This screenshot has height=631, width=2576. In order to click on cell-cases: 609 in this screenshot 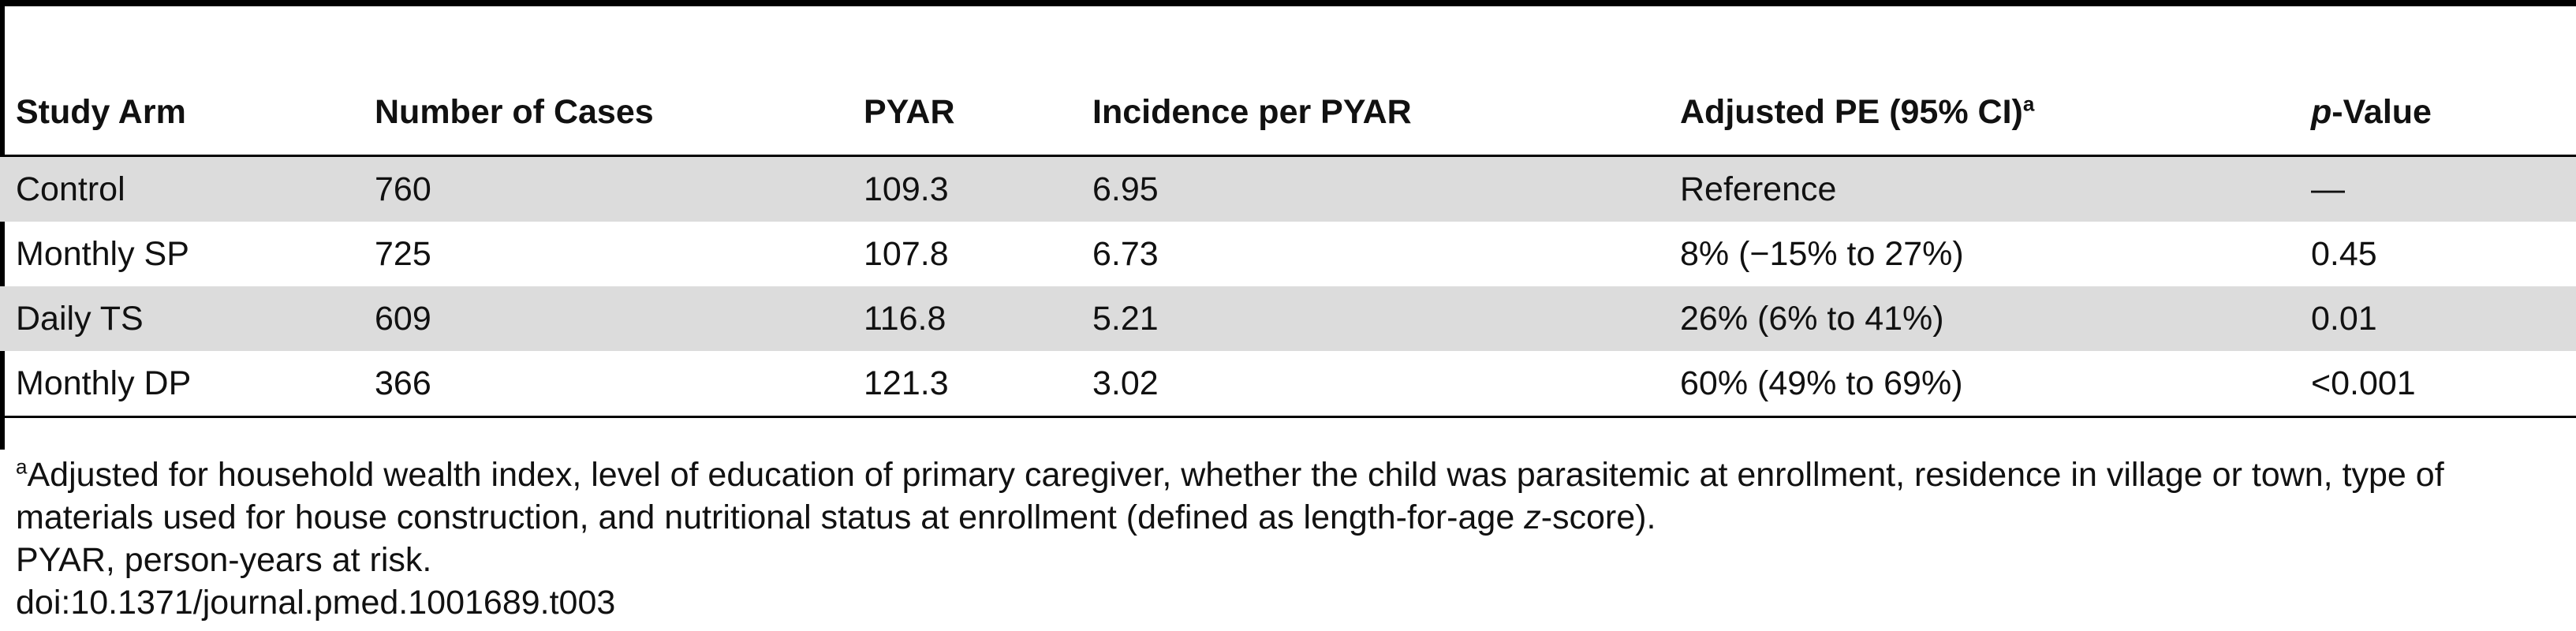, I will do `click(603, 318)`.